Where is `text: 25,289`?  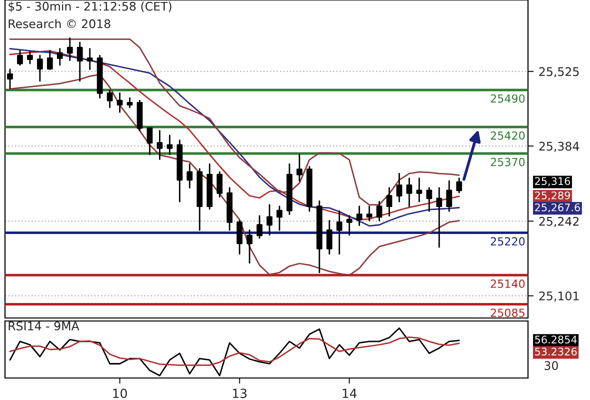 text: 25,289 is located at coordinates (552, 195).